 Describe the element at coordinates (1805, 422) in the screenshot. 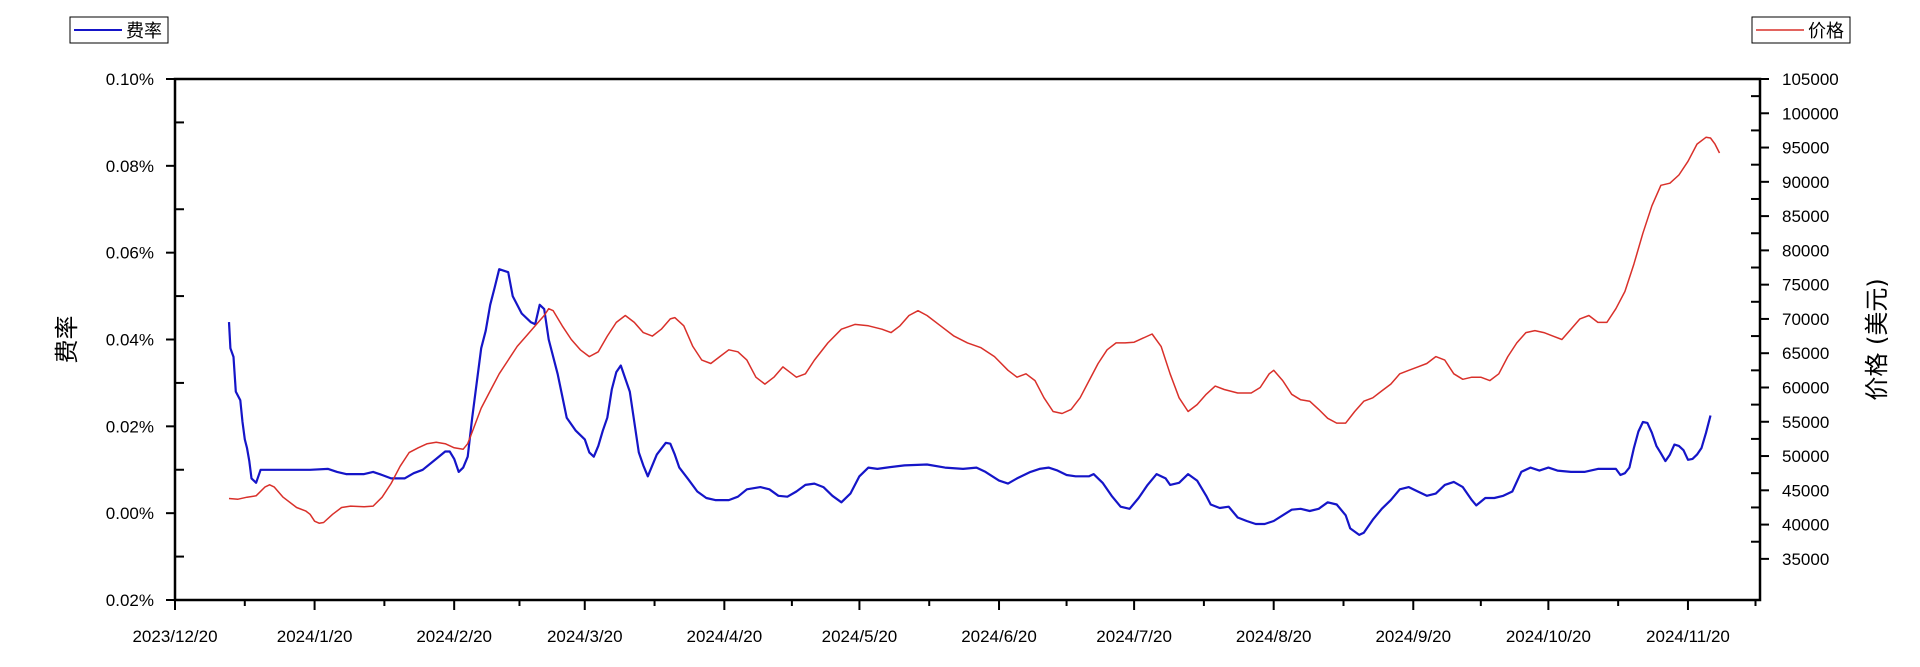

I see `right-axis-tick-label: 55000` at that location.